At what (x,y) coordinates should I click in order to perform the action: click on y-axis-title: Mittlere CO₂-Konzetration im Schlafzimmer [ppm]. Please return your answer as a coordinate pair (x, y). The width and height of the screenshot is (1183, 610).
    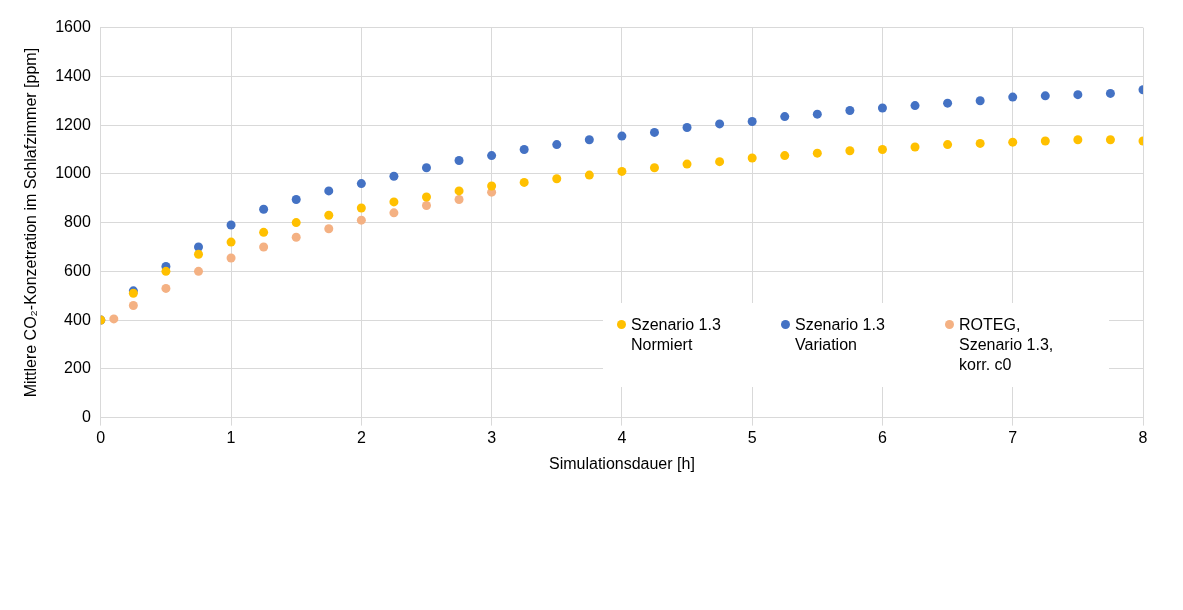
    Looking at the image, I should click on (31, 222).